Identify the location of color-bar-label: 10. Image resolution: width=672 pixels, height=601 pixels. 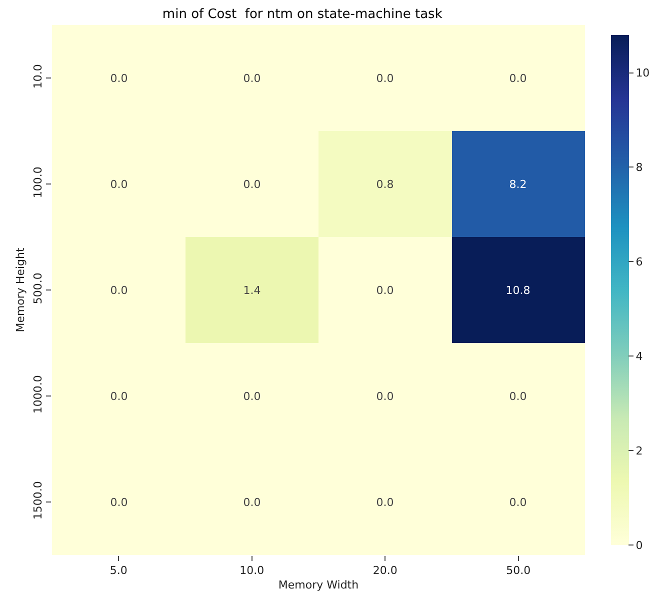
(643, 73).